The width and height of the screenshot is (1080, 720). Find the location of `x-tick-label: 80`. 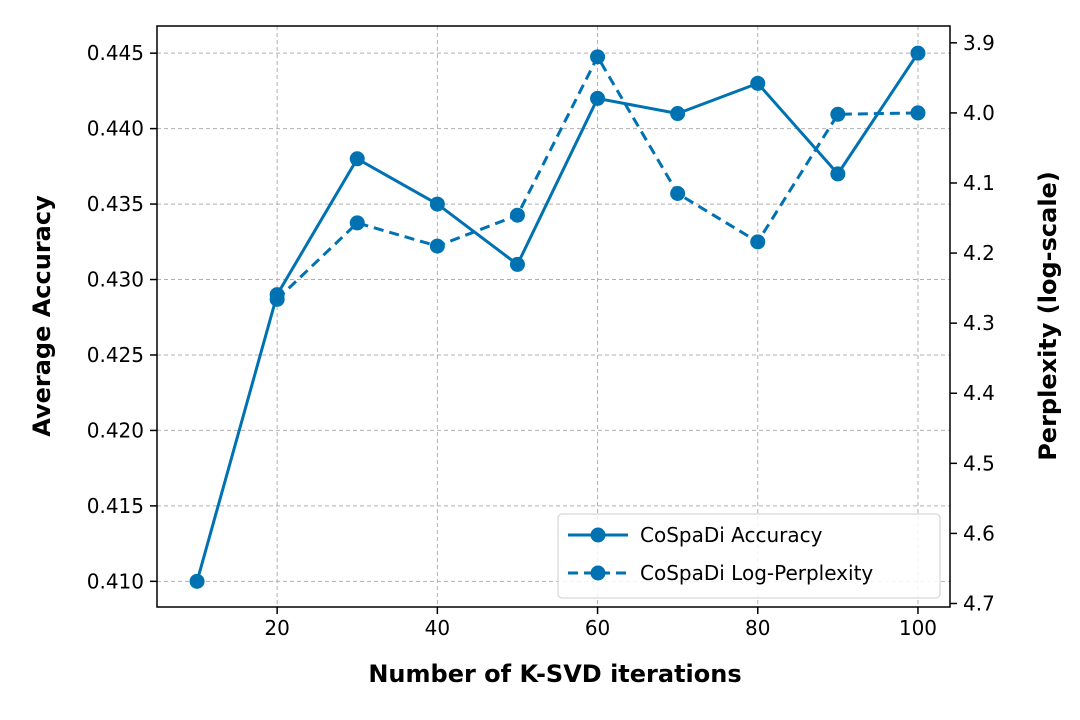

x-tick-label: 80 is located at coordinates (757, 628).